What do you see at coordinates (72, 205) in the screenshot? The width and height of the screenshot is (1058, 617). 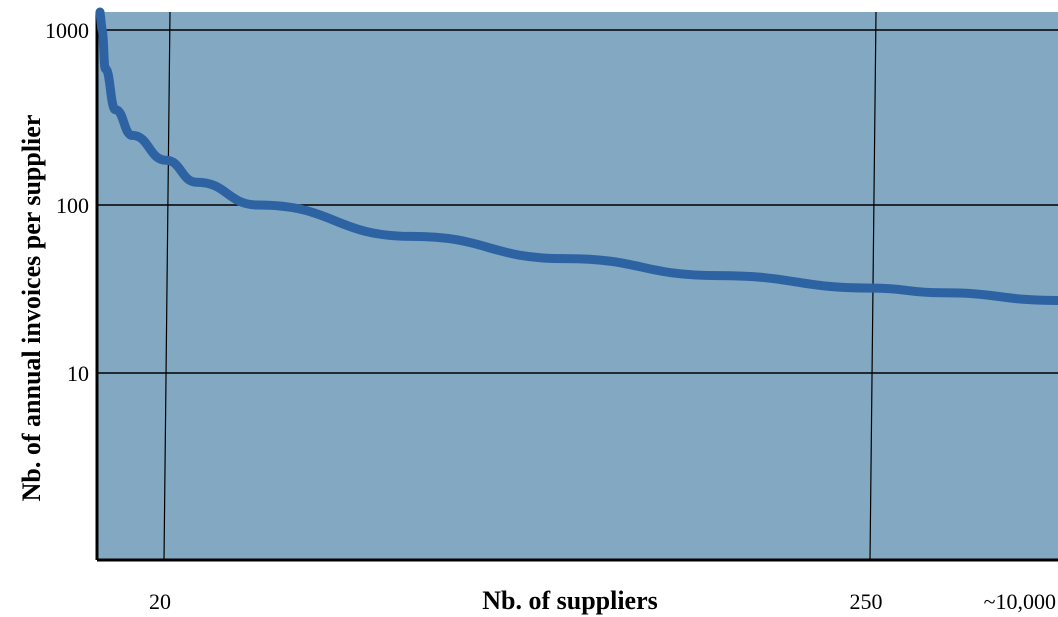 I see `y-tick-label: 100` at bounding box center [72, 205].